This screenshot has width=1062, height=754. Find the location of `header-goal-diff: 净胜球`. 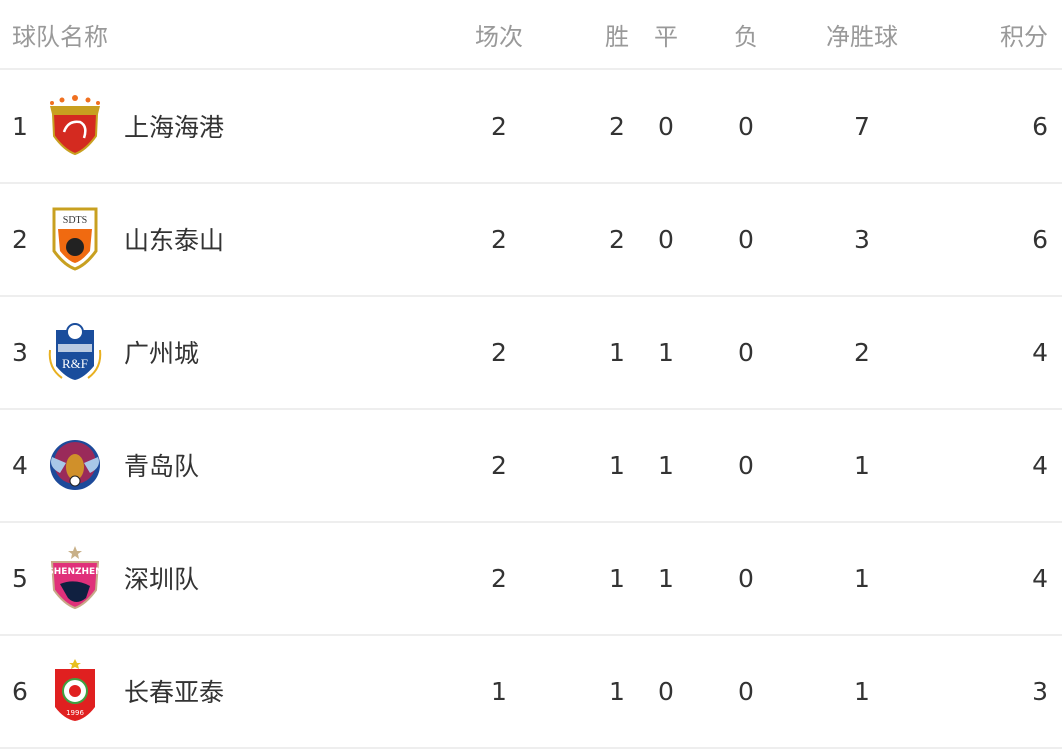

header-goal-diff: 净胜球 is located at coordinates (862, 36).